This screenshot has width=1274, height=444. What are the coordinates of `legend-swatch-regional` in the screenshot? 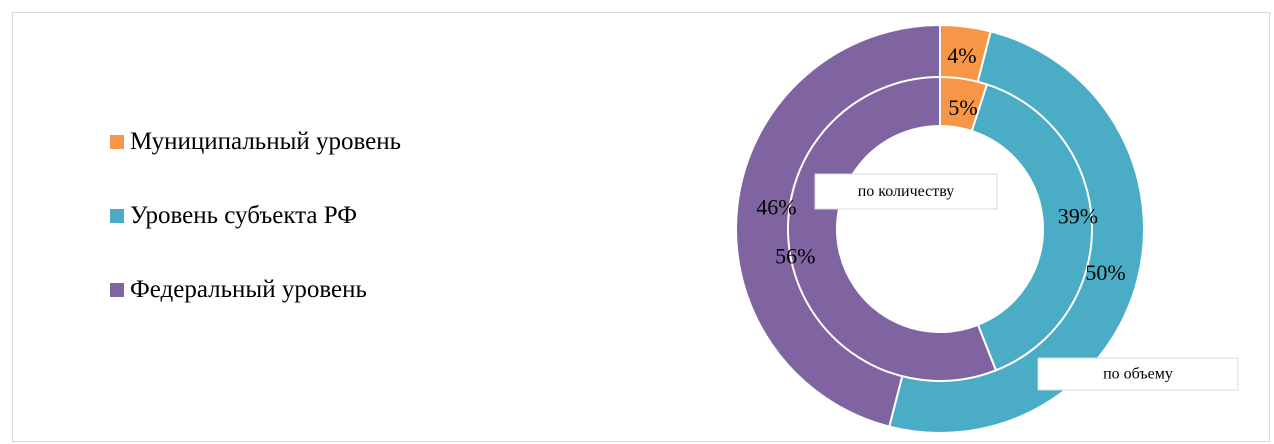 It's located at (117, 216).